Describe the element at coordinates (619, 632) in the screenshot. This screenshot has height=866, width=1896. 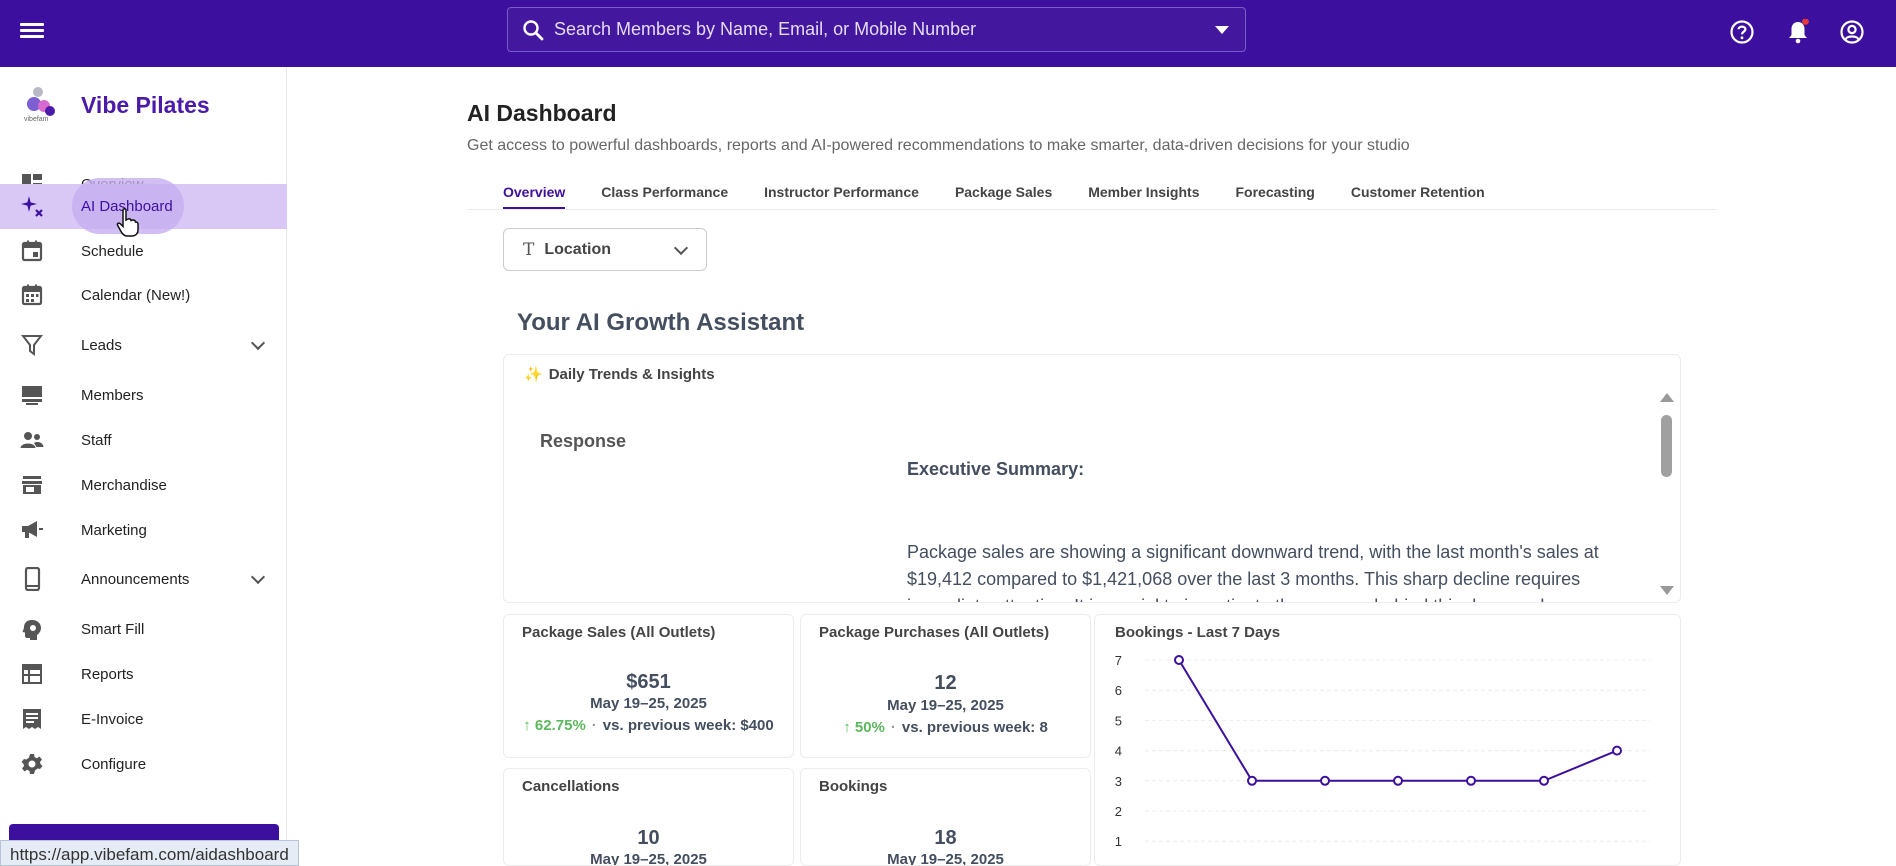
I see `card-title: Package Sales (All Outlets)` at that location.